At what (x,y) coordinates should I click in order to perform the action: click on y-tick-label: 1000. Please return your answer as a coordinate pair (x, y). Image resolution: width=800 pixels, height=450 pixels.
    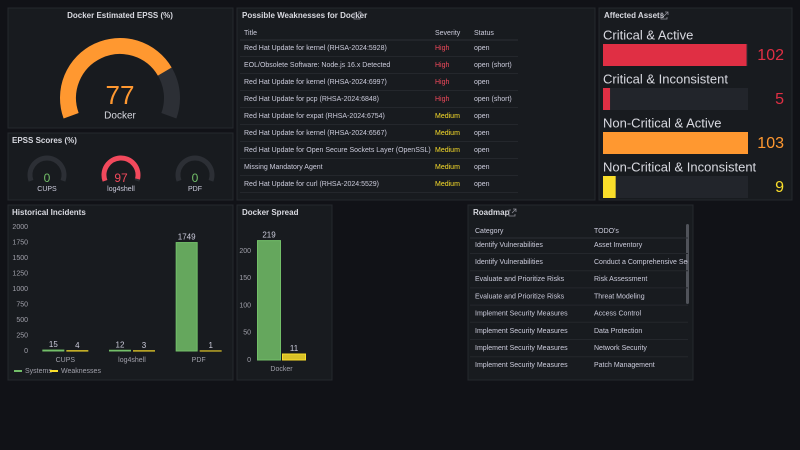
    Looking at the image, I should click on (20, 289).